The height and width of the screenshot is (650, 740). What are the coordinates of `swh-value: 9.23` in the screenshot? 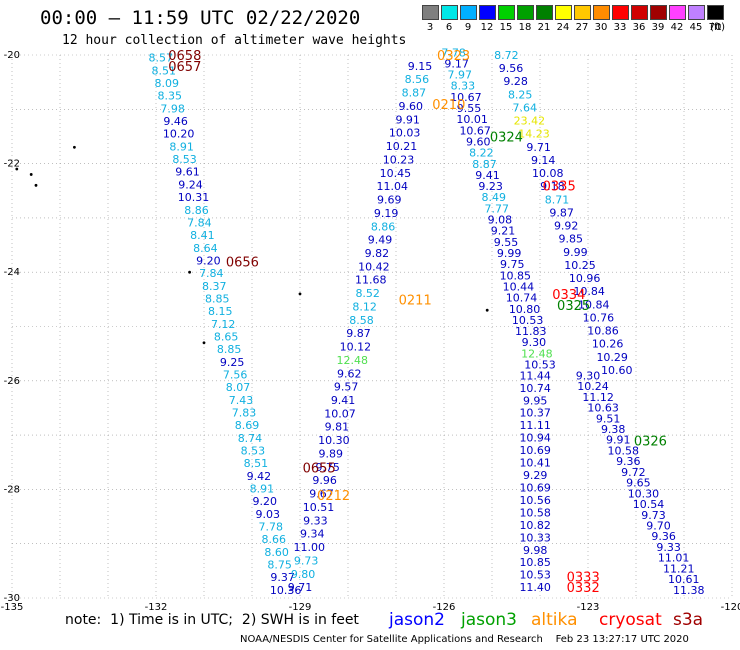 It's located at (490, 186).